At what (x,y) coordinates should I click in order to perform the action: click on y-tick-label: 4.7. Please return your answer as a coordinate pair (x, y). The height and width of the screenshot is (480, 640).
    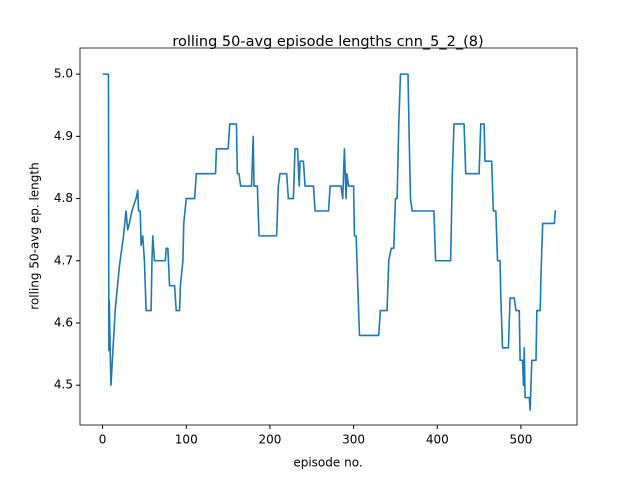
    Looking at the image, I should click on (63, 260).